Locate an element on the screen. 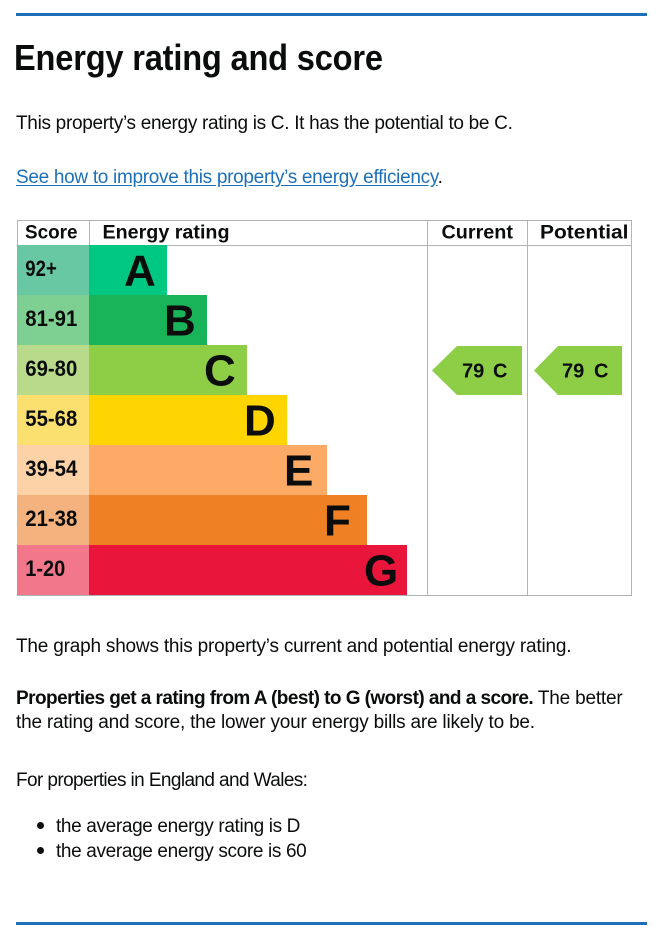  svg-text: 21-38 is located at coordinates (51, 518).